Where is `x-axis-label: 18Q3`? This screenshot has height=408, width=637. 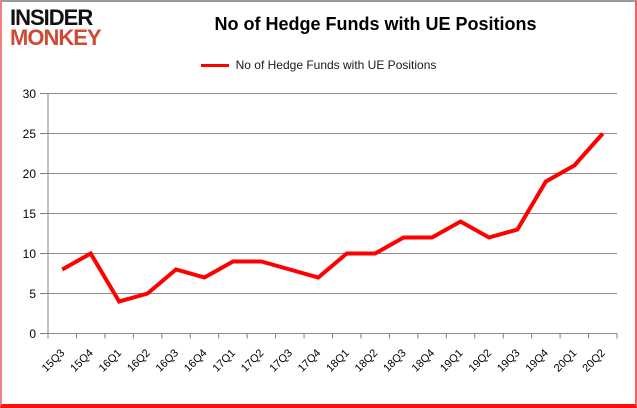
x-axis-label: 18Q3 is located at coordinates (395, 361).